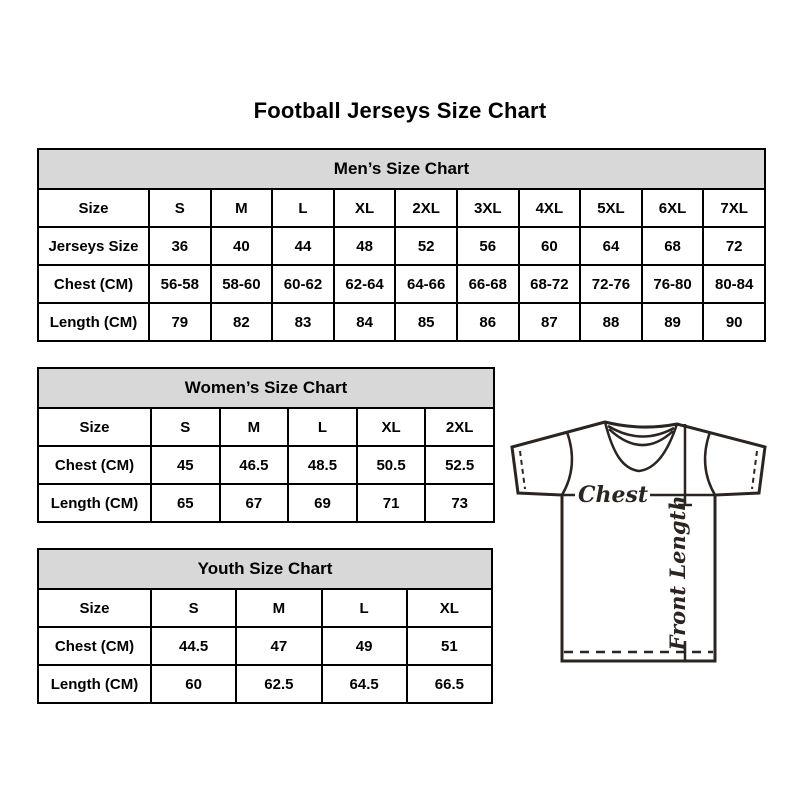  Describe the element at coordinates (567, 463) in the screenshot. I see `left-armhole-seam` at that location.